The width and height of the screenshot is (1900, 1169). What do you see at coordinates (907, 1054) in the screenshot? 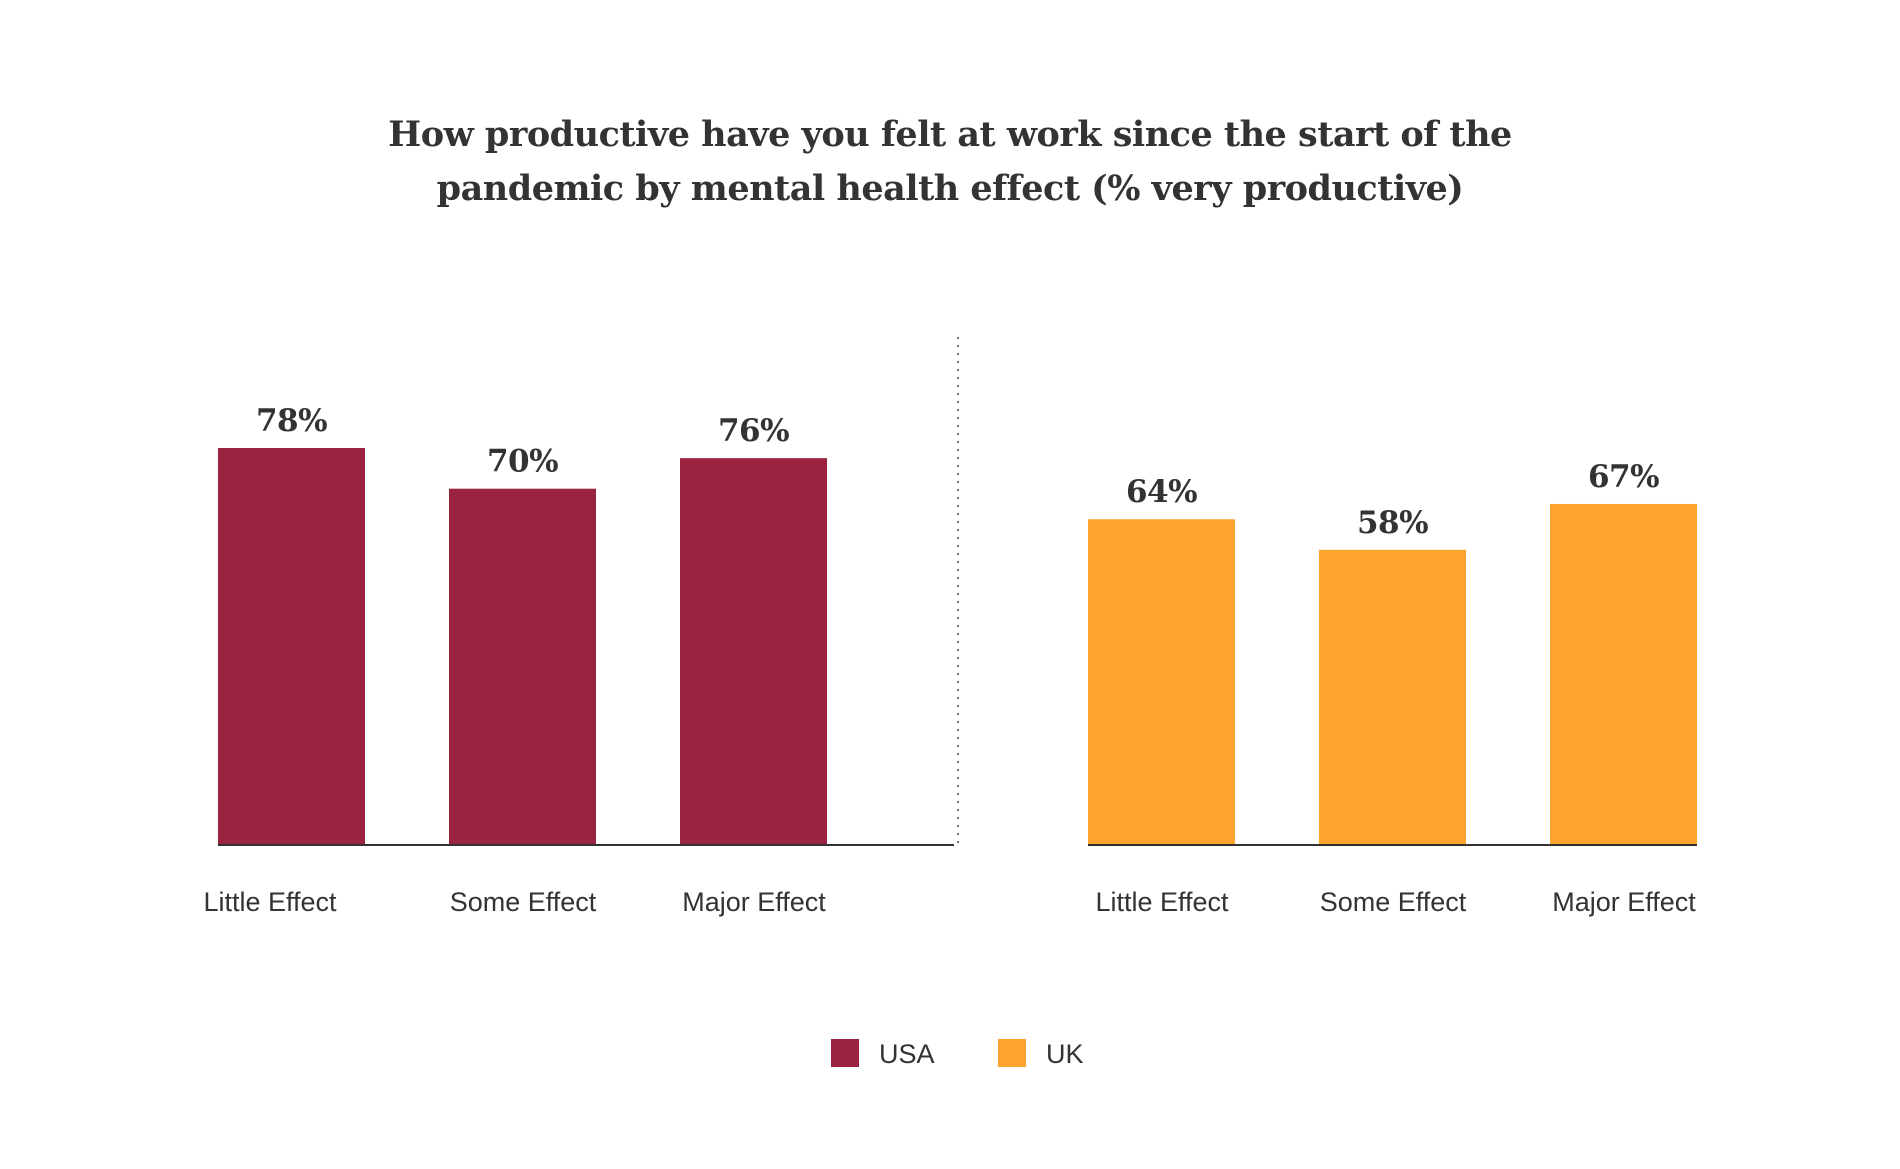
I see `legend-label-usa: USA` at bounding box center [907, 1054].